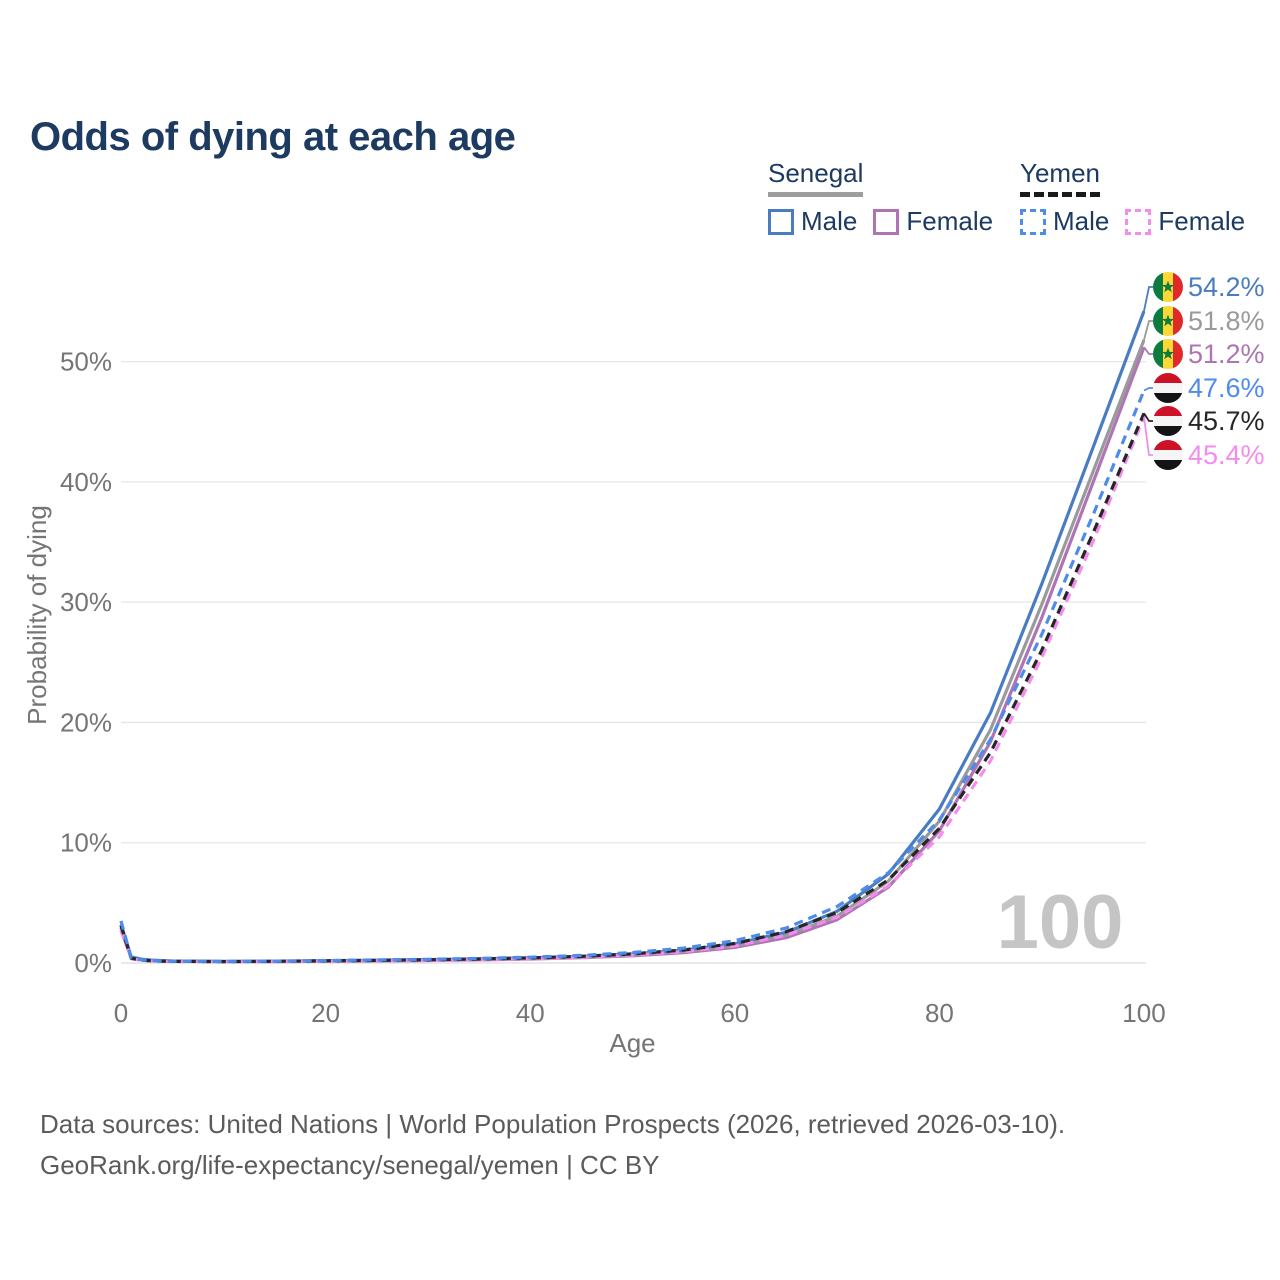 The image size is (1280, 1280). What do you see at coordinates (1148, 350) in the screenshot?
I see `end-connector-senegal-female` at bounding box center [1148, 350].